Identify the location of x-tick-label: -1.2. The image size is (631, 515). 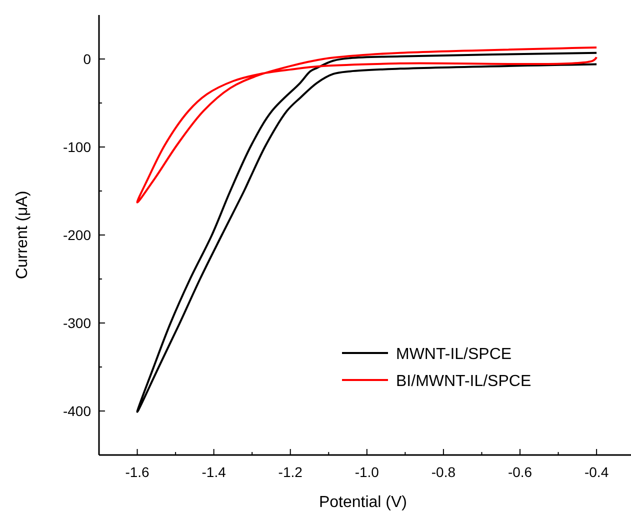
(290, 472).